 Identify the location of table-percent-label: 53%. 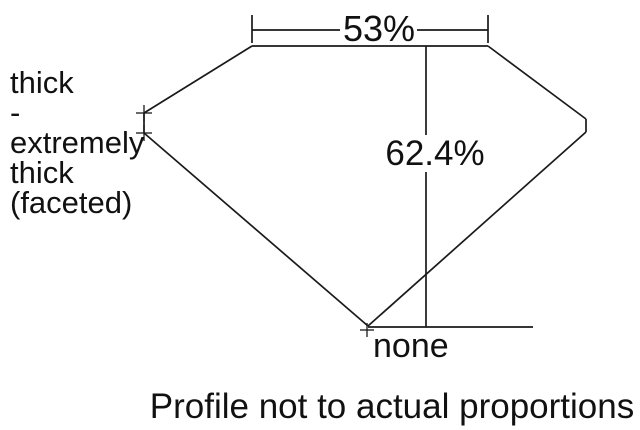
(379, 28).